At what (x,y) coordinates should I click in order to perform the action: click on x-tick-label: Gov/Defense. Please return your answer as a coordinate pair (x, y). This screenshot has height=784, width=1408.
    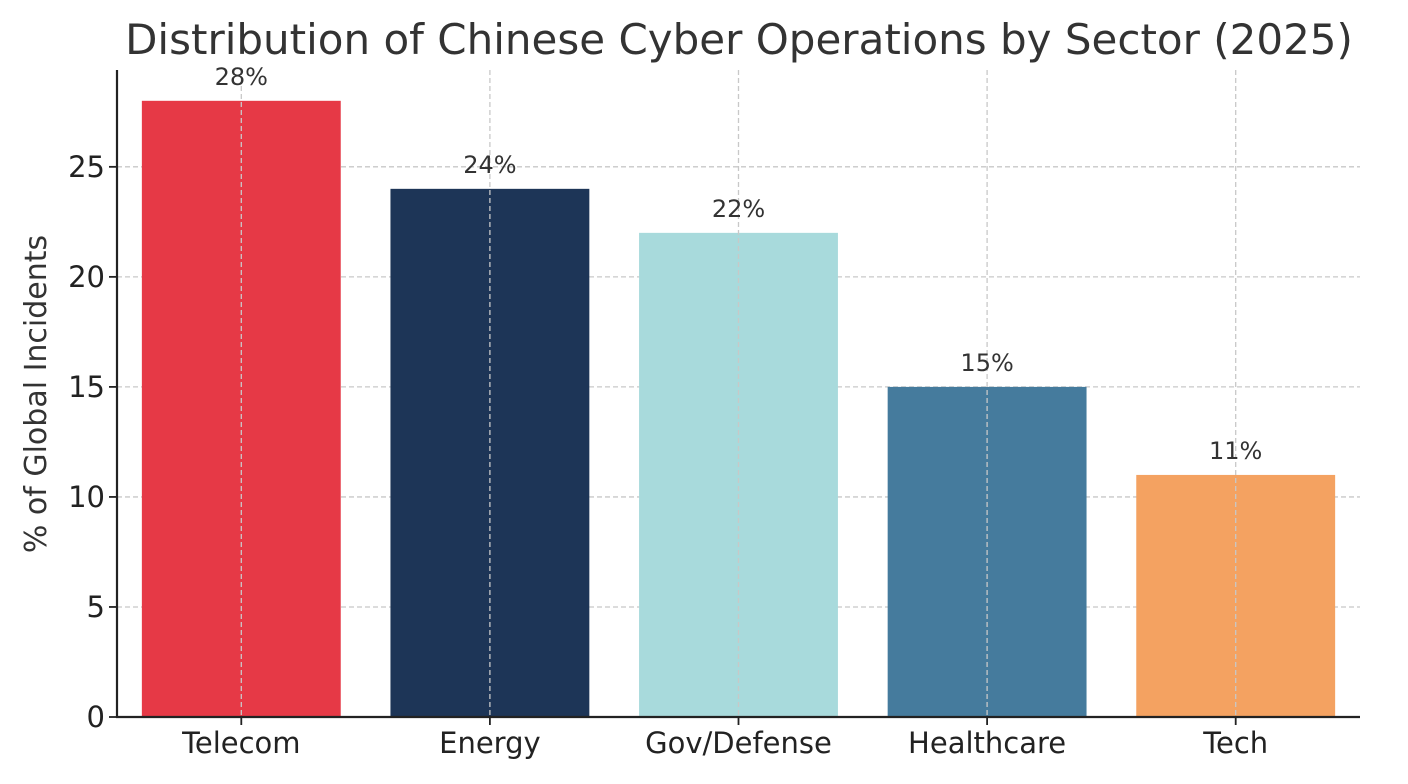
    Looking at the image, I should click on (738, 743).